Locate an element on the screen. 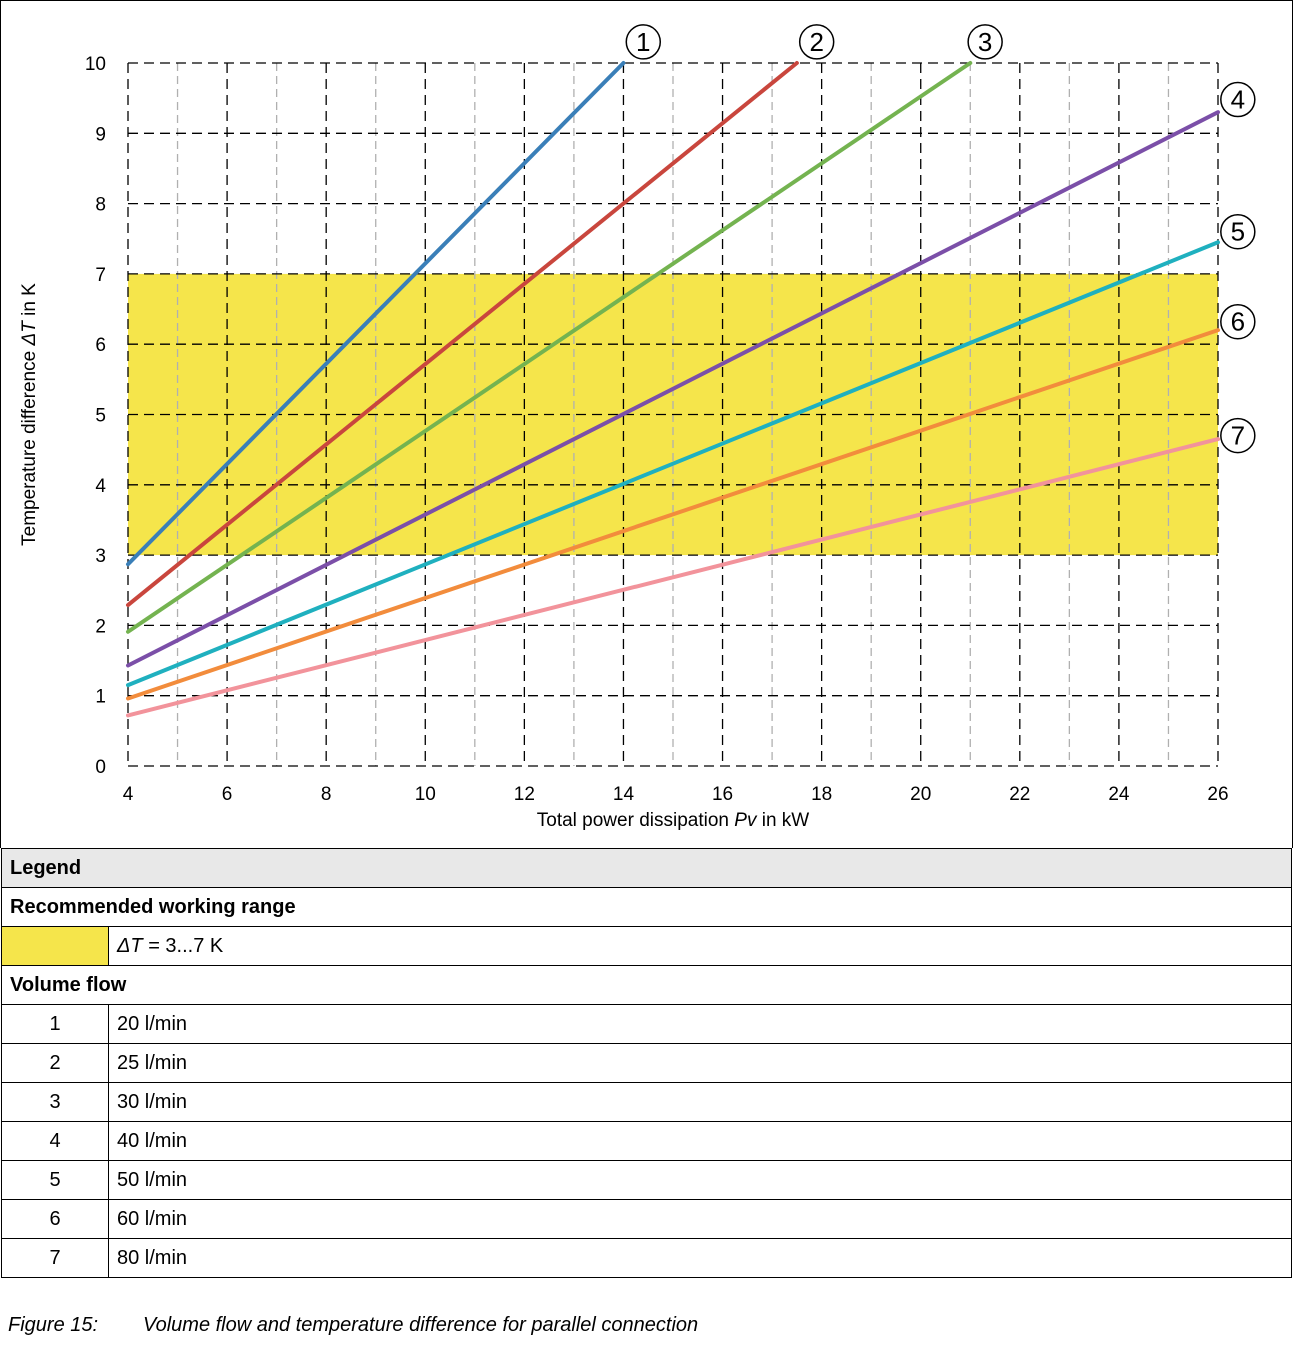 The image size is (1293, 1355). flow-row: 4 40 l/min is located at coordinates (646, 1141).